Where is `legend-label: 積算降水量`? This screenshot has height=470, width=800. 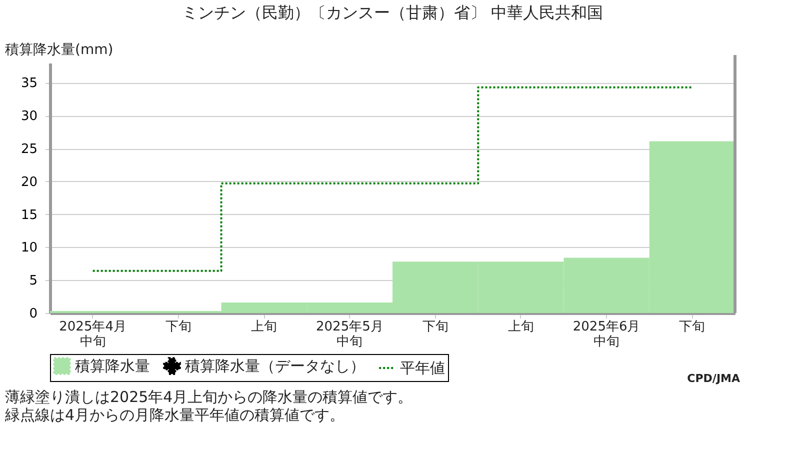
legend-label: 積算降水量 is located at coordinates (112, 366).